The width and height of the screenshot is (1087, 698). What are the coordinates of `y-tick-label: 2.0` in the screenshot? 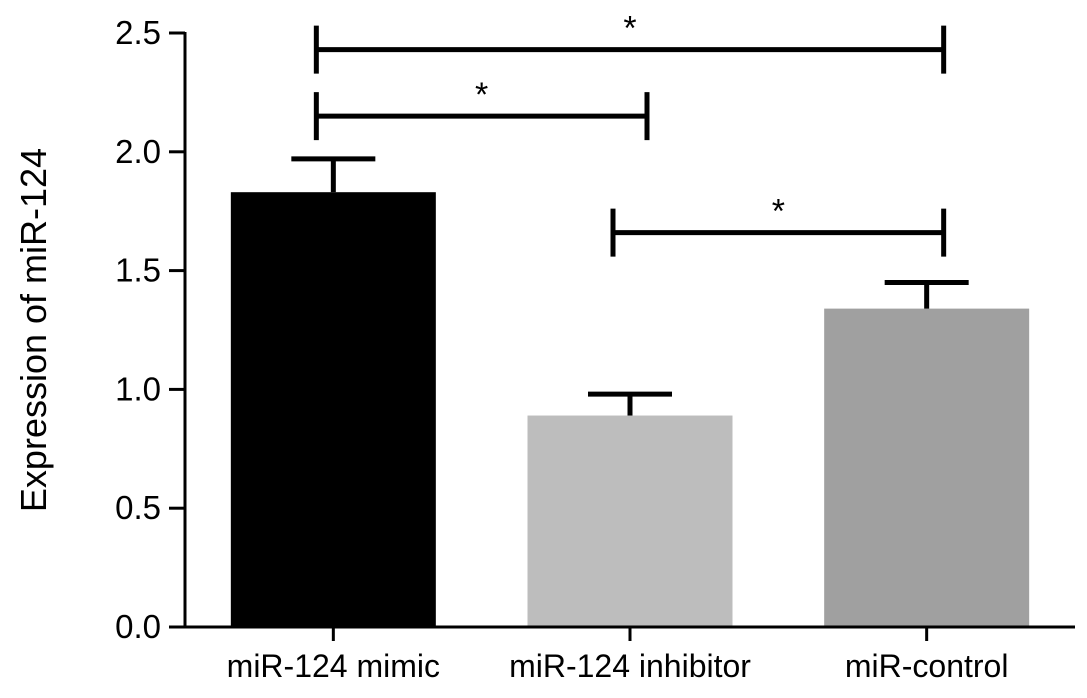 It's located at (138, 151).